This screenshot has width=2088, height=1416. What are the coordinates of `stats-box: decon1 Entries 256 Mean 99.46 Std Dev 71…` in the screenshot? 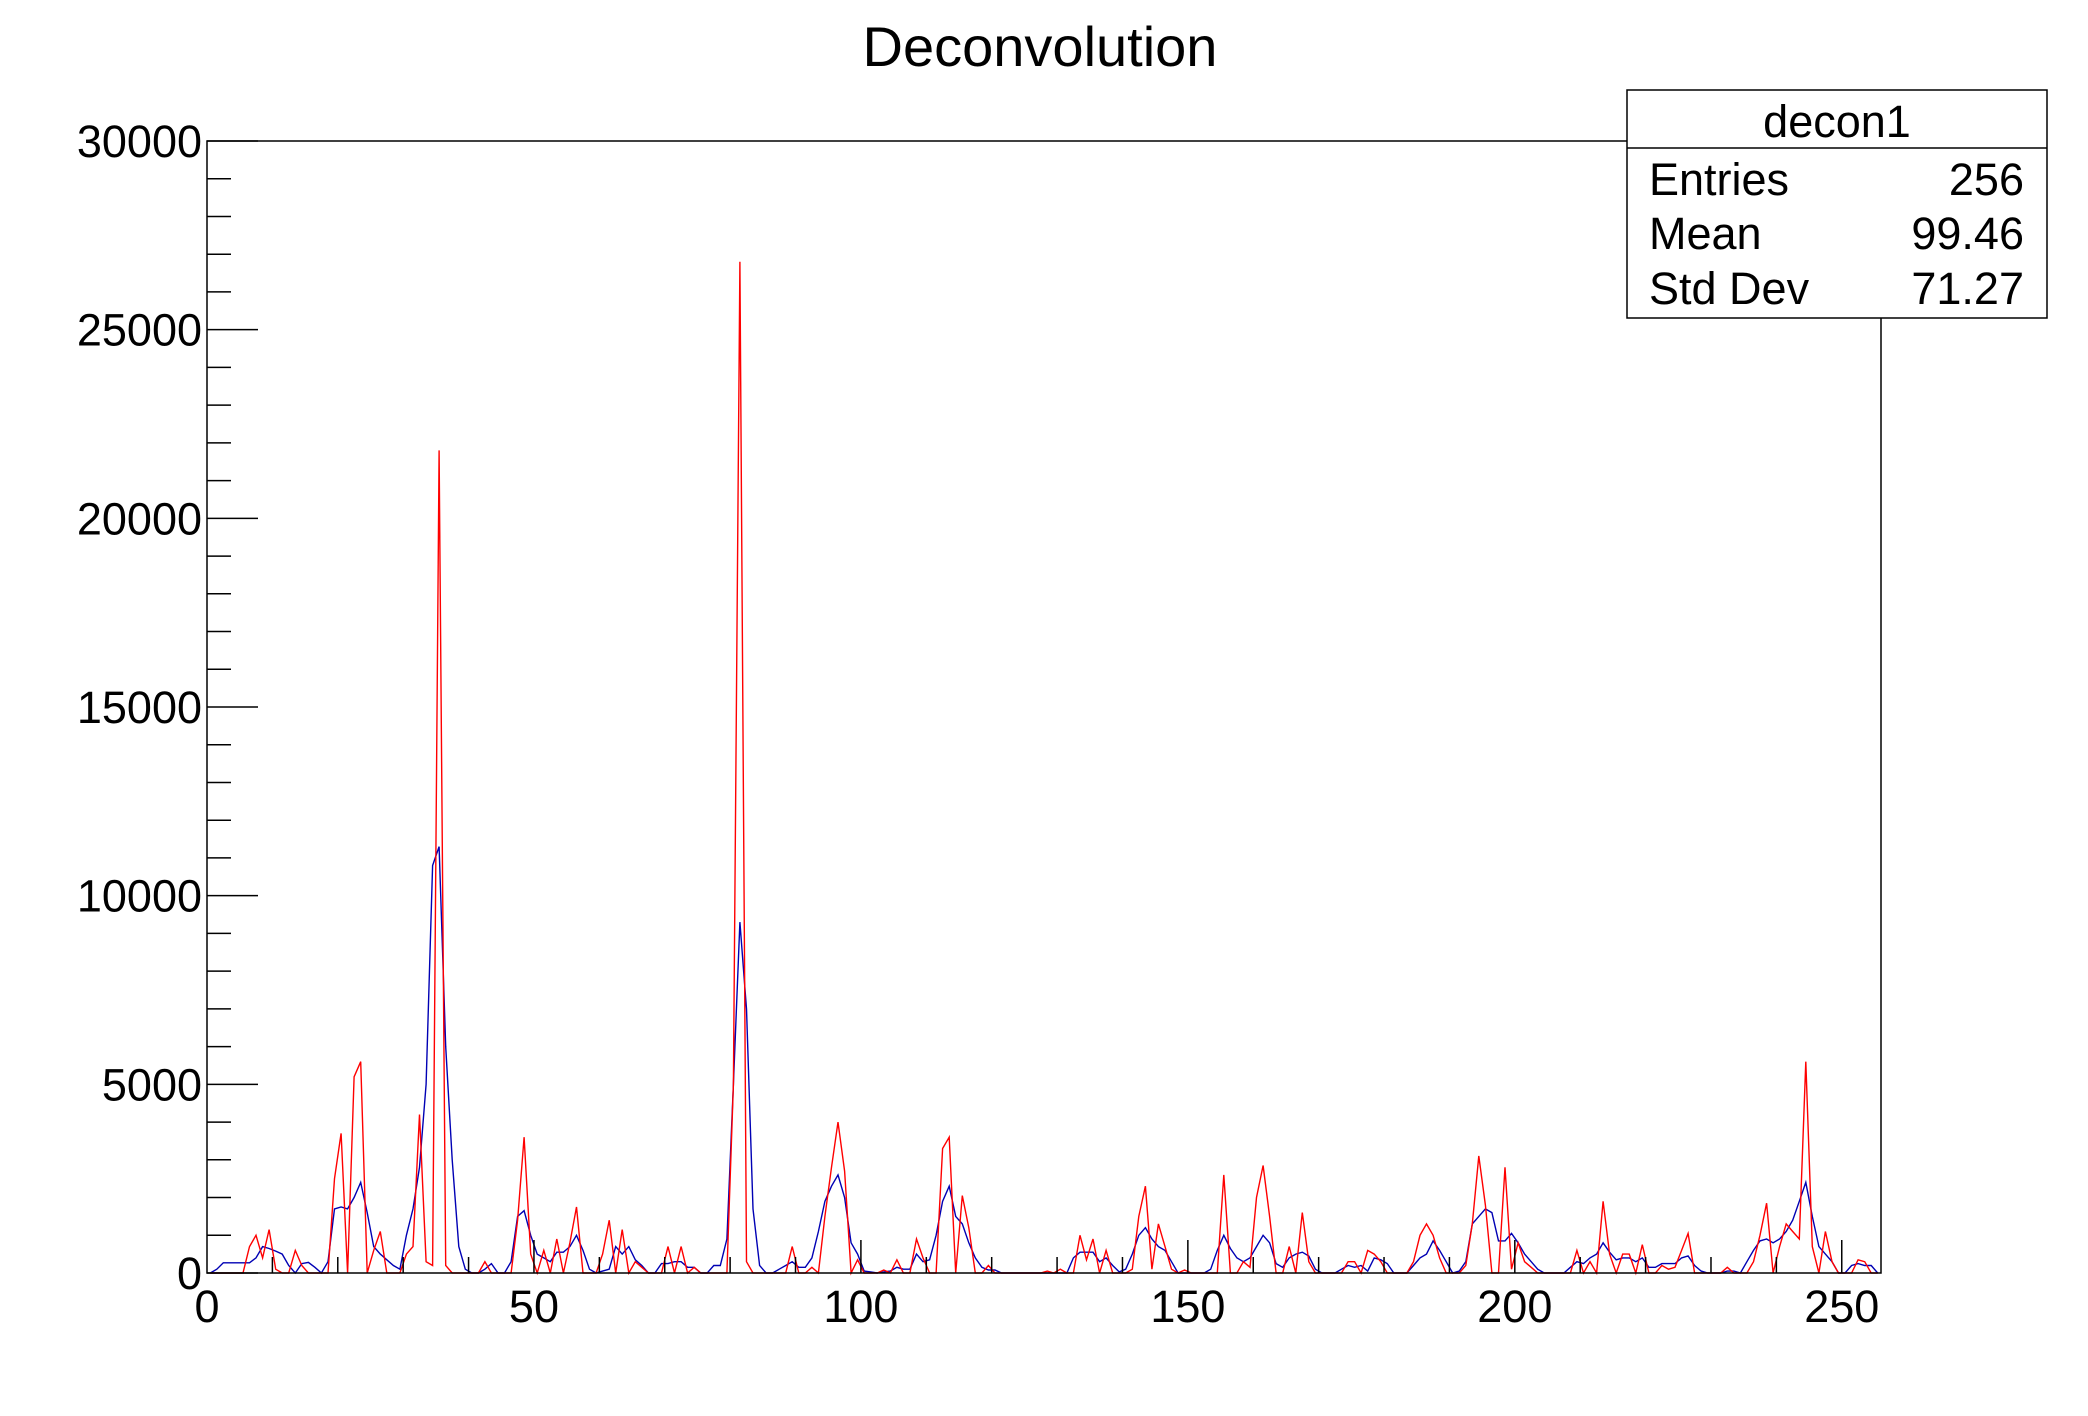 It's located at (1837, 204).